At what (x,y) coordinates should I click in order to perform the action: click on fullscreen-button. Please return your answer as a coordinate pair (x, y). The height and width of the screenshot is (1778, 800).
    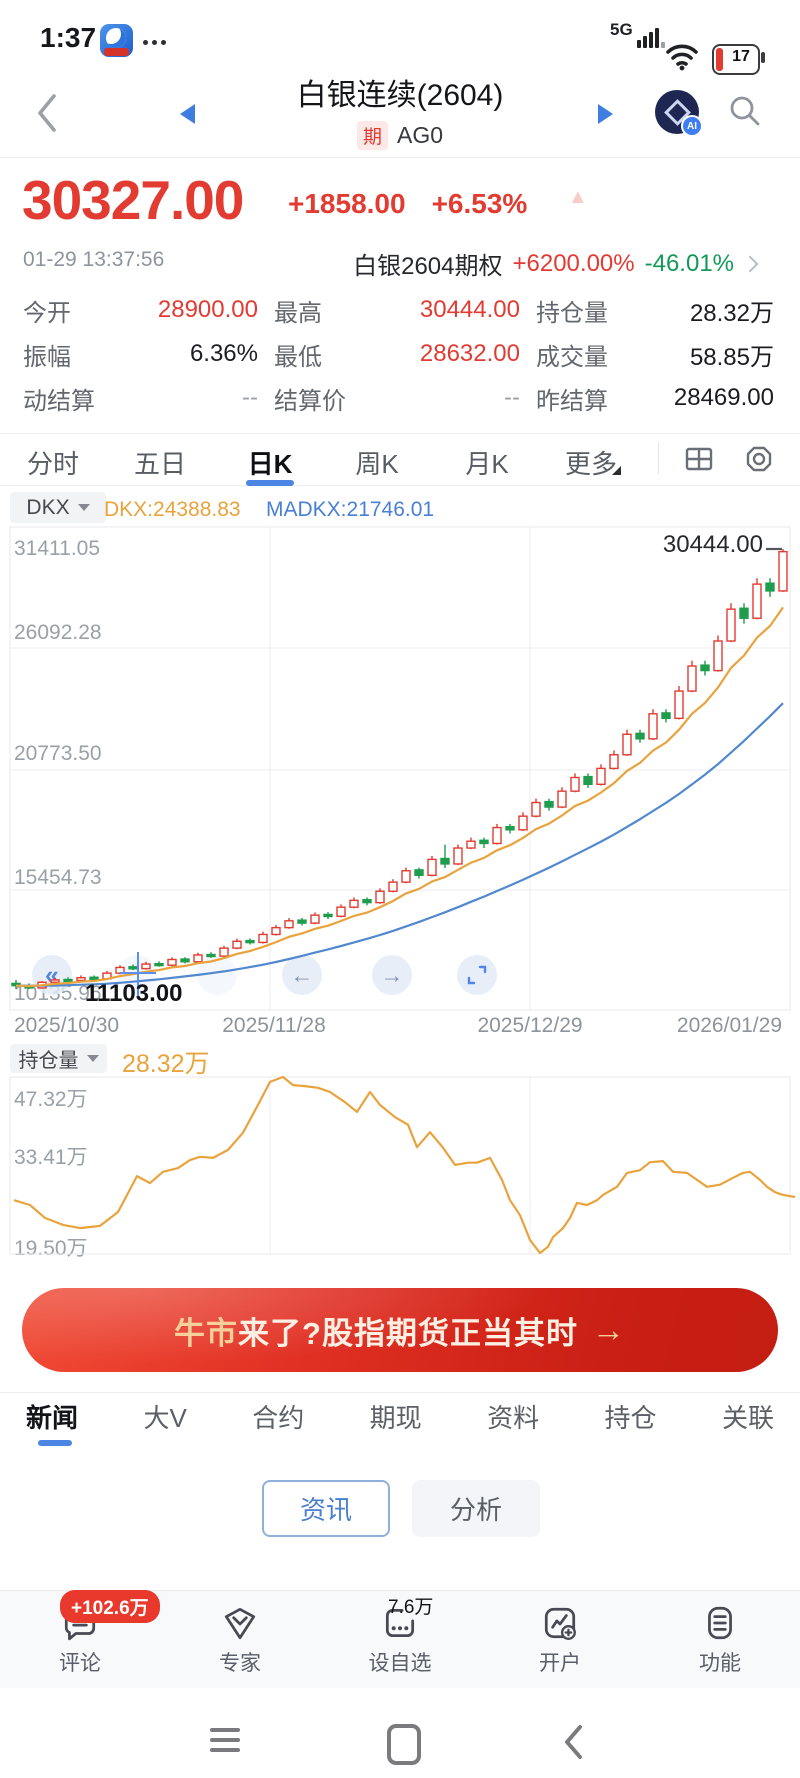
    Looking at the image, I should click on (477, 975).